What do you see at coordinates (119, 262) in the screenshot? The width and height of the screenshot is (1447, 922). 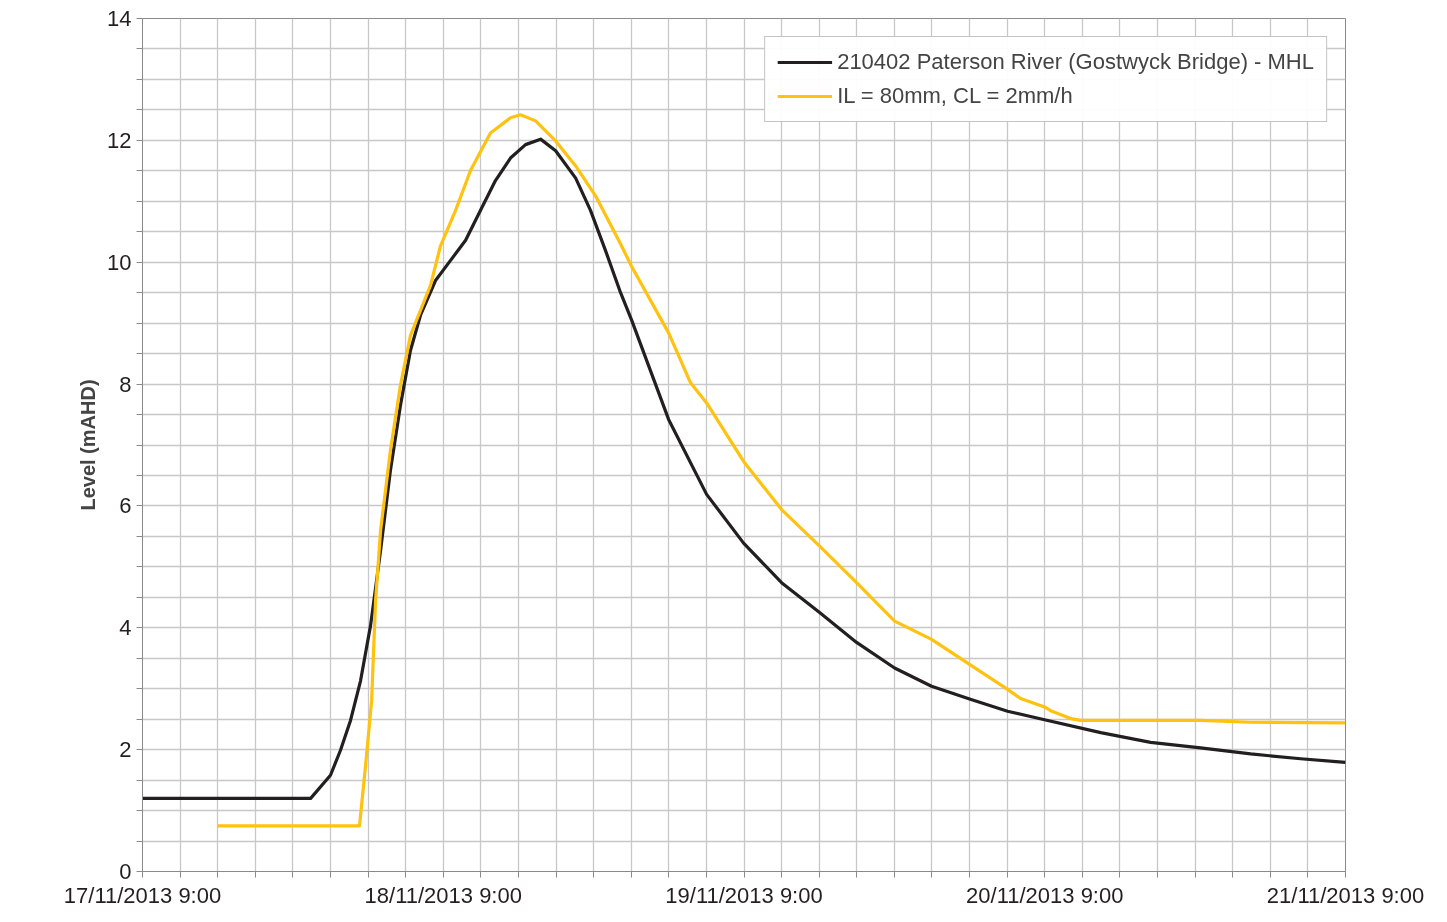 I see `y-tick-label: 10` at bounding box center [119, 262].